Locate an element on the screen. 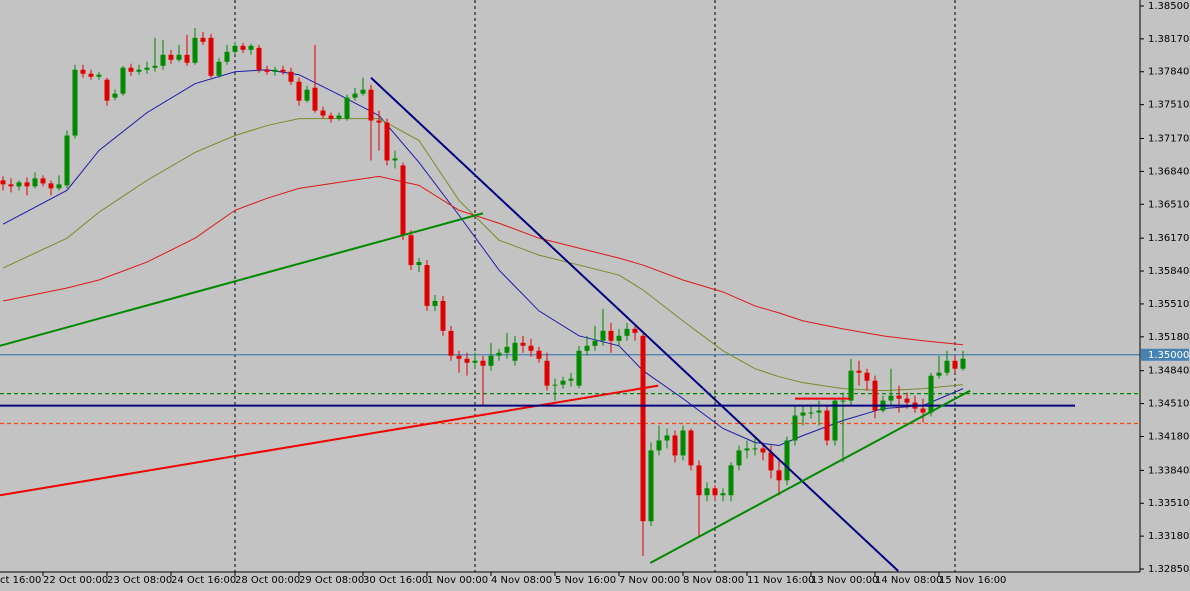 The image size is (1190, 591). y-tick-label: 1.35510 is located at coordinates (1168, 304).